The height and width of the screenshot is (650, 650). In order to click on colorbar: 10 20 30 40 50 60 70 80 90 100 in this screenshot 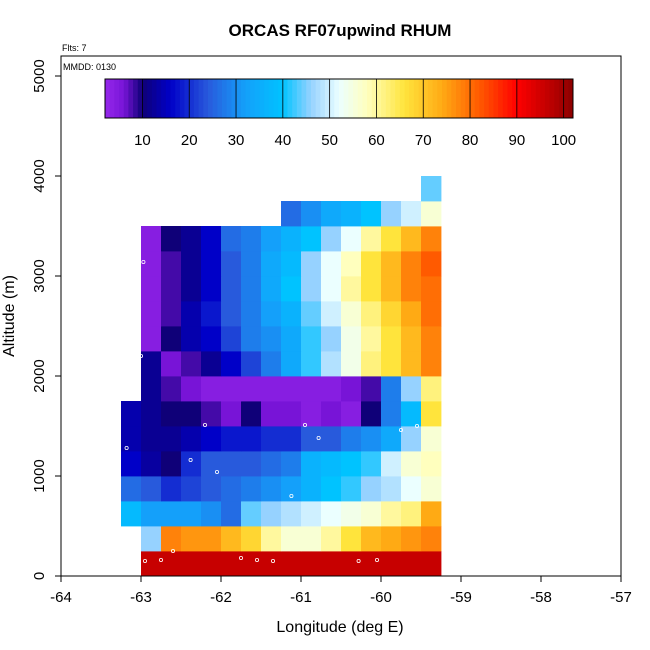, I will do `click(340, 113)`.